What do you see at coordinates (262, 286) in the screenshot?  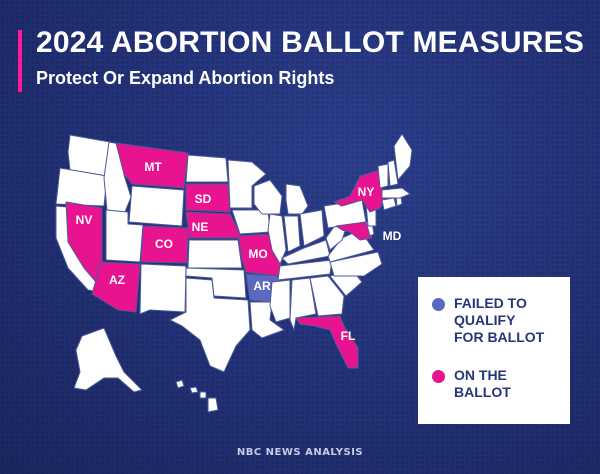 I see `state-label-ar: AR` at bounding box center [262, 286].